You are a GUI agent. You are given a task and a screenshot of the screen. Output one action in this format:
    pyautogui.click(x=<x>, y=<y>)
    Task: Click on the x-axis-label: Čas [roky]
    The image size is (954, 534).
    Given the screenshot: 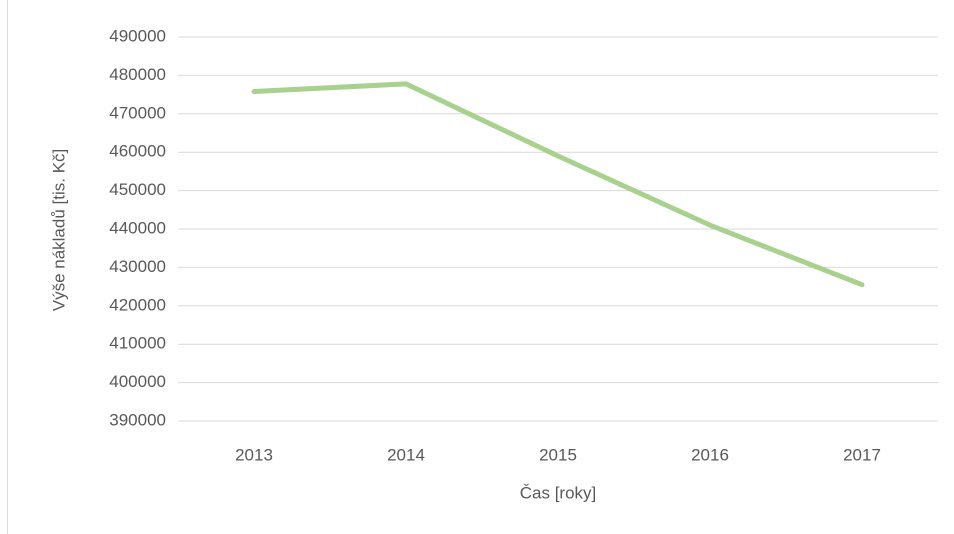 What is the action you would take?
    pyautogui.click(x=558, y=492)
    